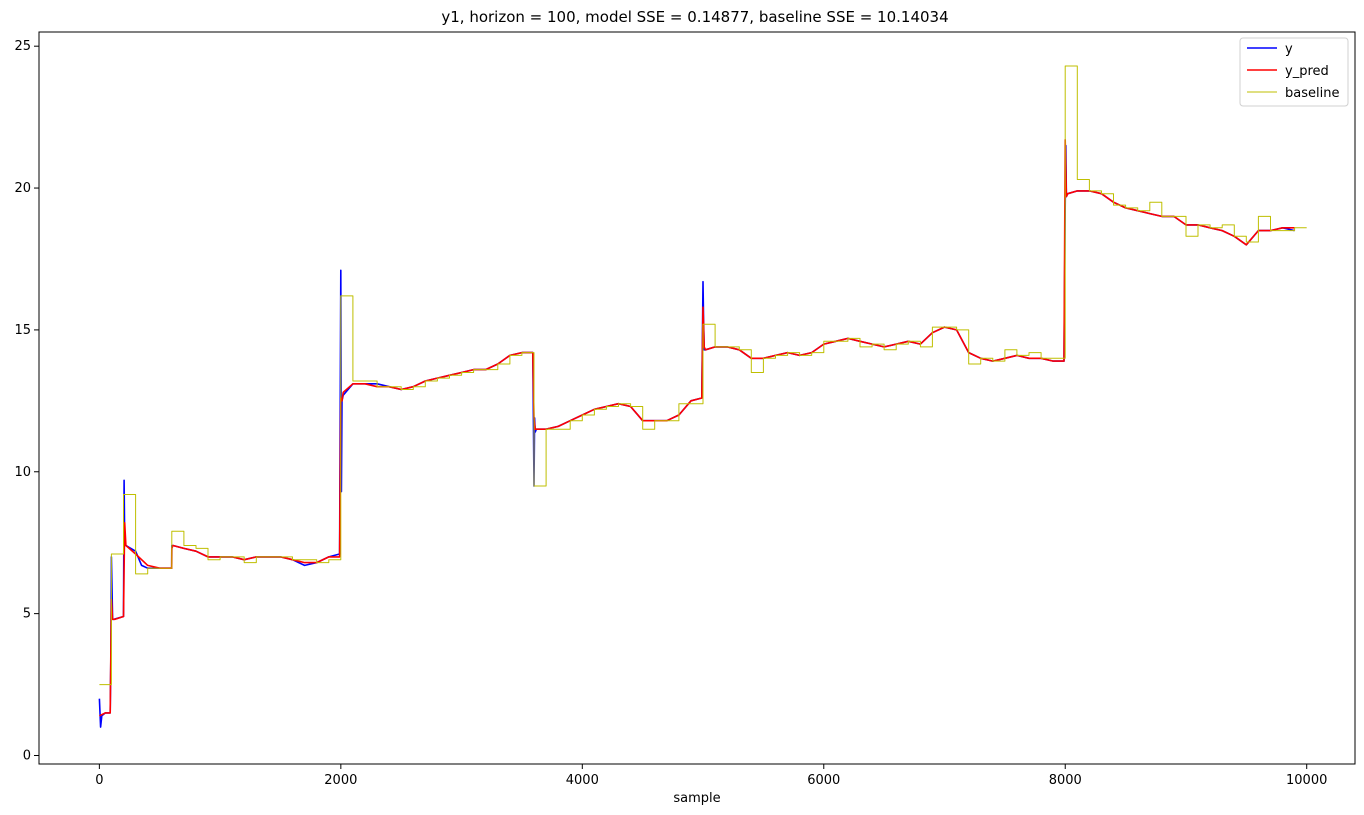  What do you see at coordinates (27, 755) in the screenshot?
I see `y-tick-label: 0` at bounding box center [27, 755].